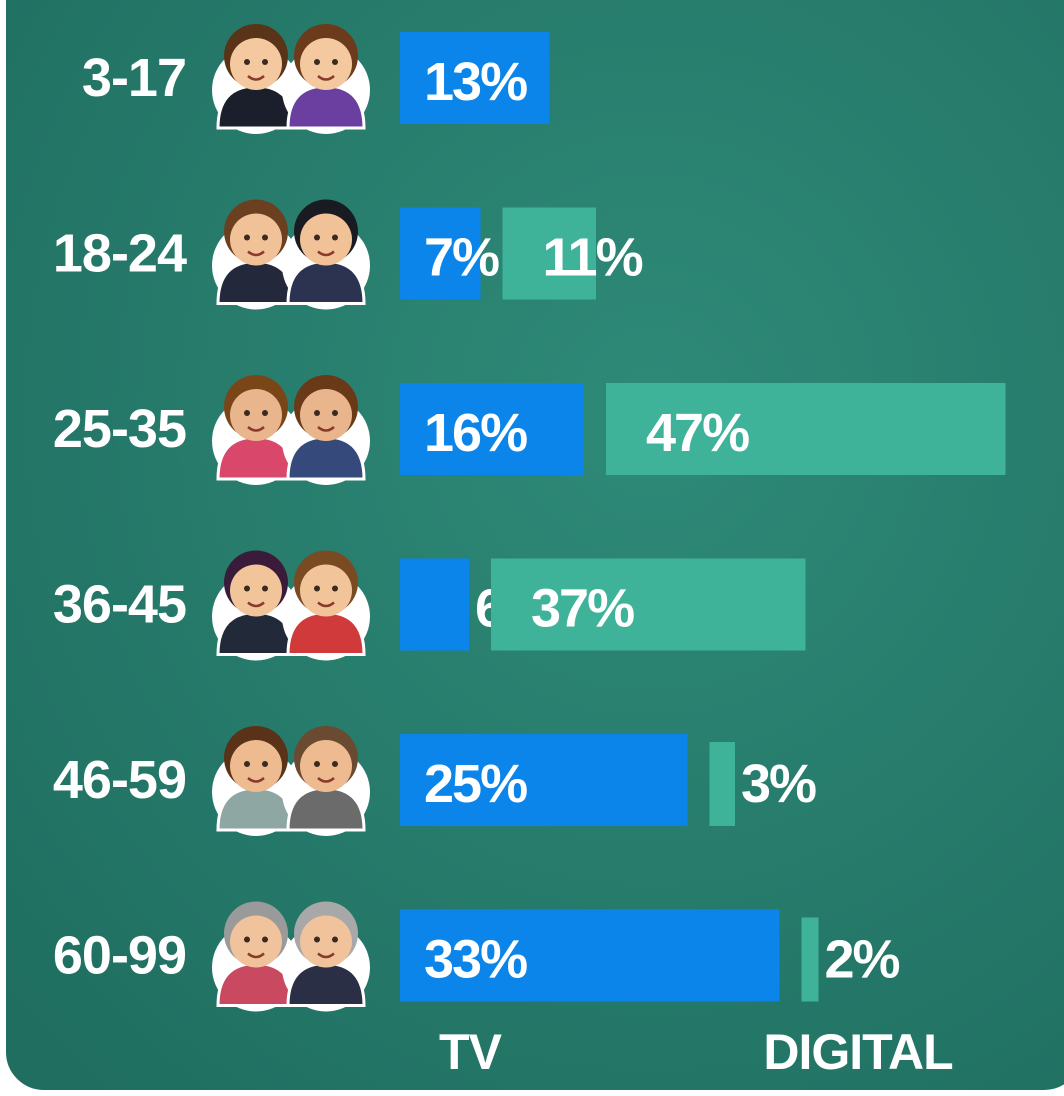  I want to click on value-label: 2%, so click(862, 960).